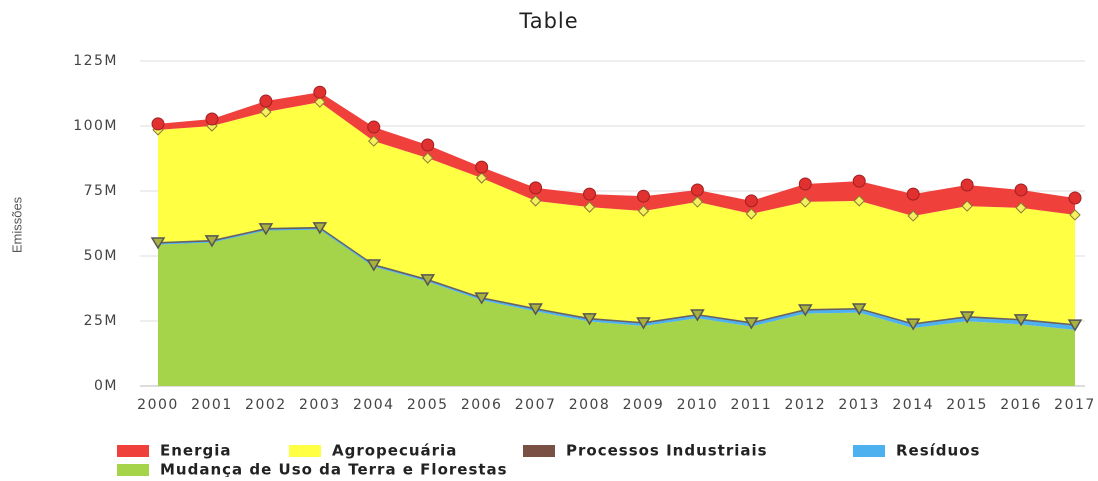 This screenshot has width=1098, height=481. I want to click on y-tick-label: 100M, so click(95, 126).